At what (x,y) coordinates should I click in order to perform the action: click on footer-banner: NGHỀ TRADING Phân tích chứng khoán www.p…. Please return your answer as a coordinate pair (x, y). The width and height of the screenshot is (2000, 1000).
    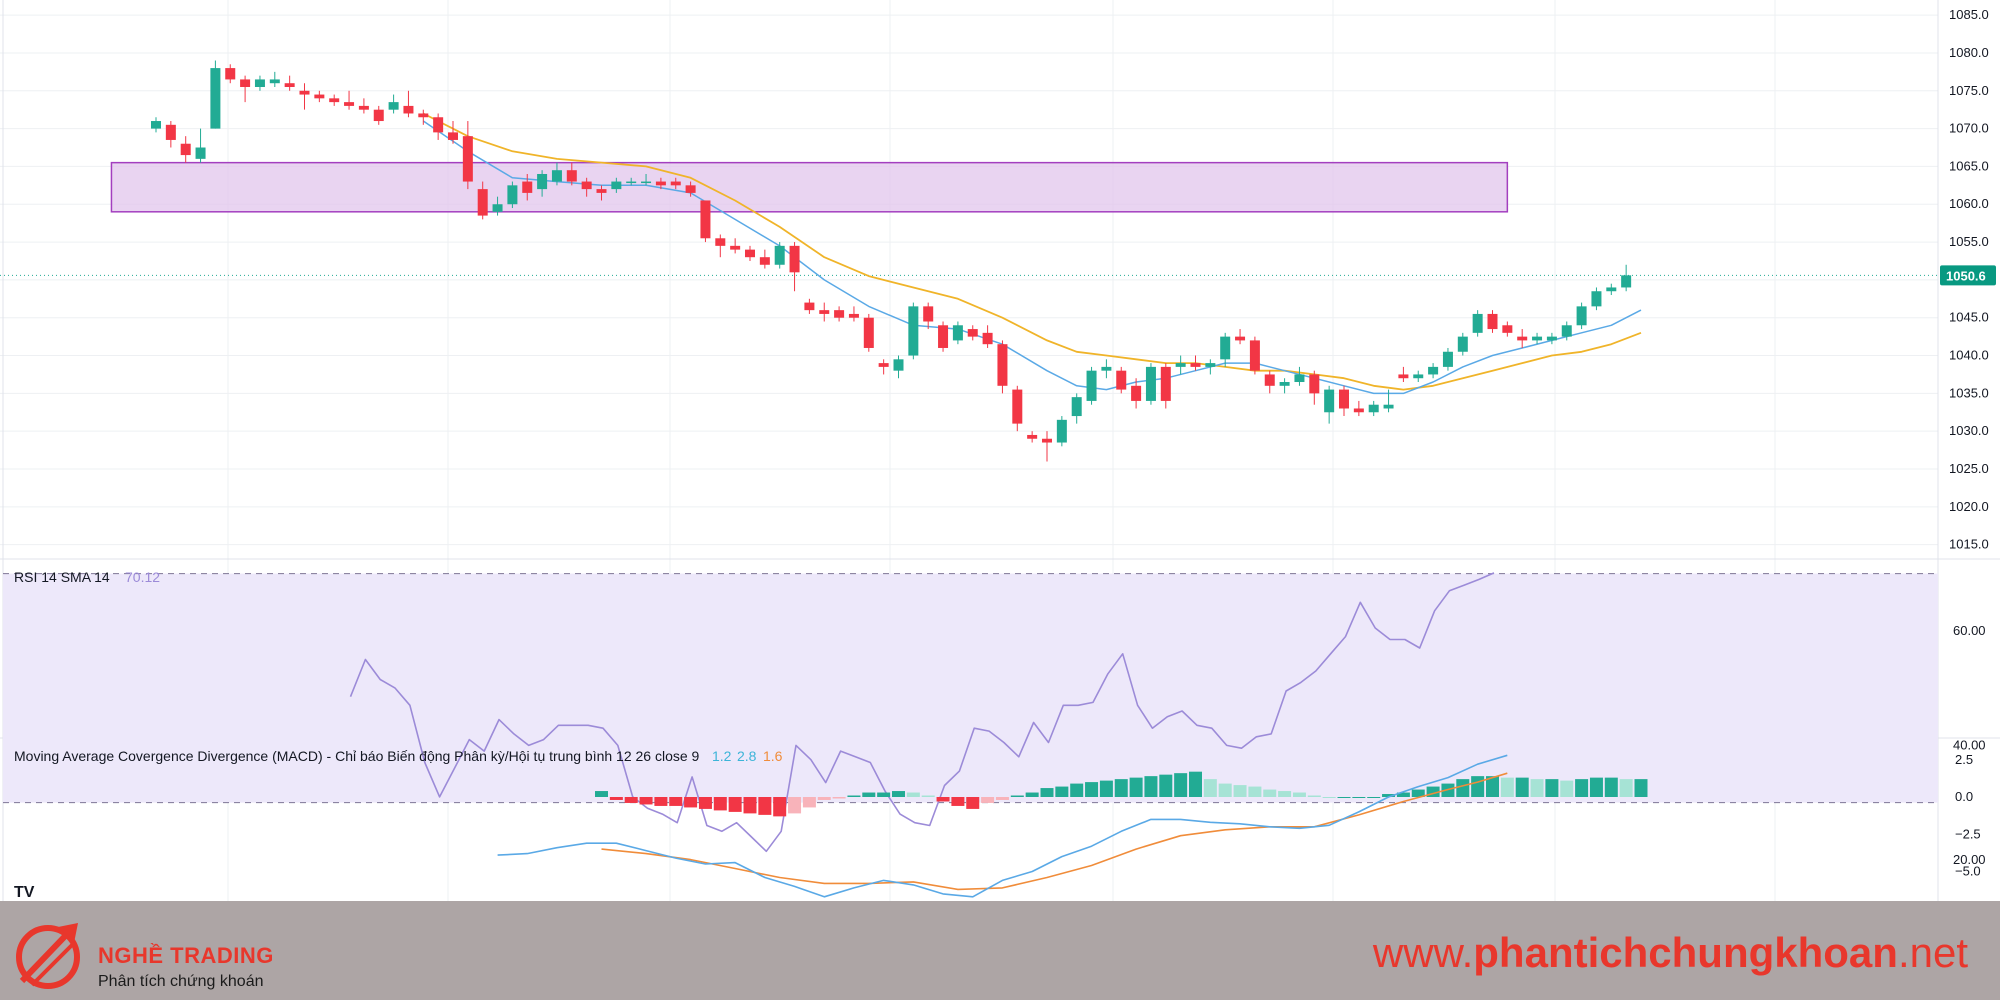
    Looking at the image, I should click on (1000, 950).